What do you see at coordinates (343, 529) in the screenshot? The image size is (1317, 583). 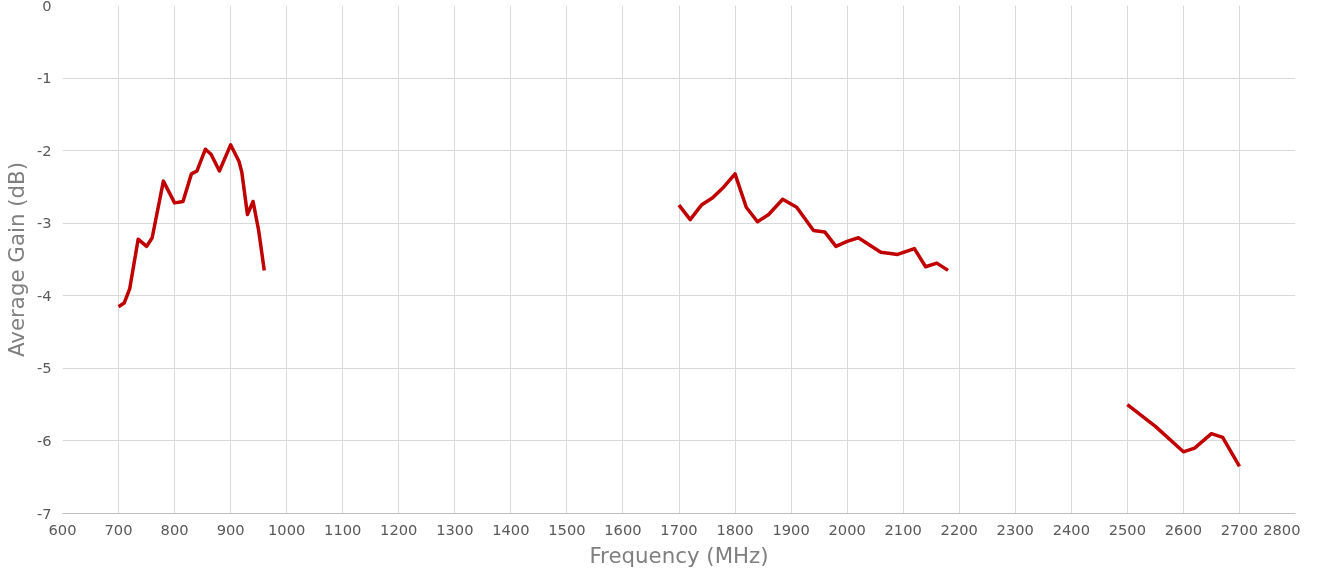 I see `x-tick-label: 1100` at bounding box center [343, 529].